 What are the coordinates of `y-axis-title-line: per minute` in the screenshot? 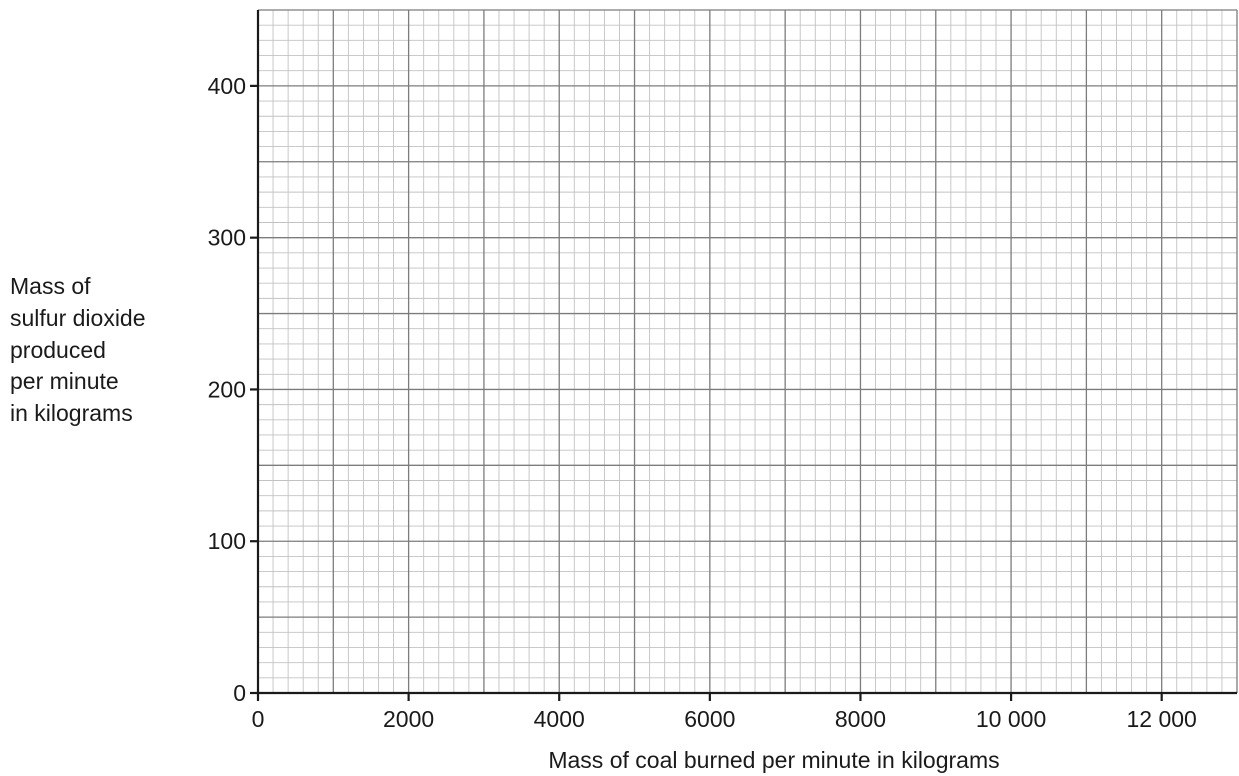 It's located at (64, 381).